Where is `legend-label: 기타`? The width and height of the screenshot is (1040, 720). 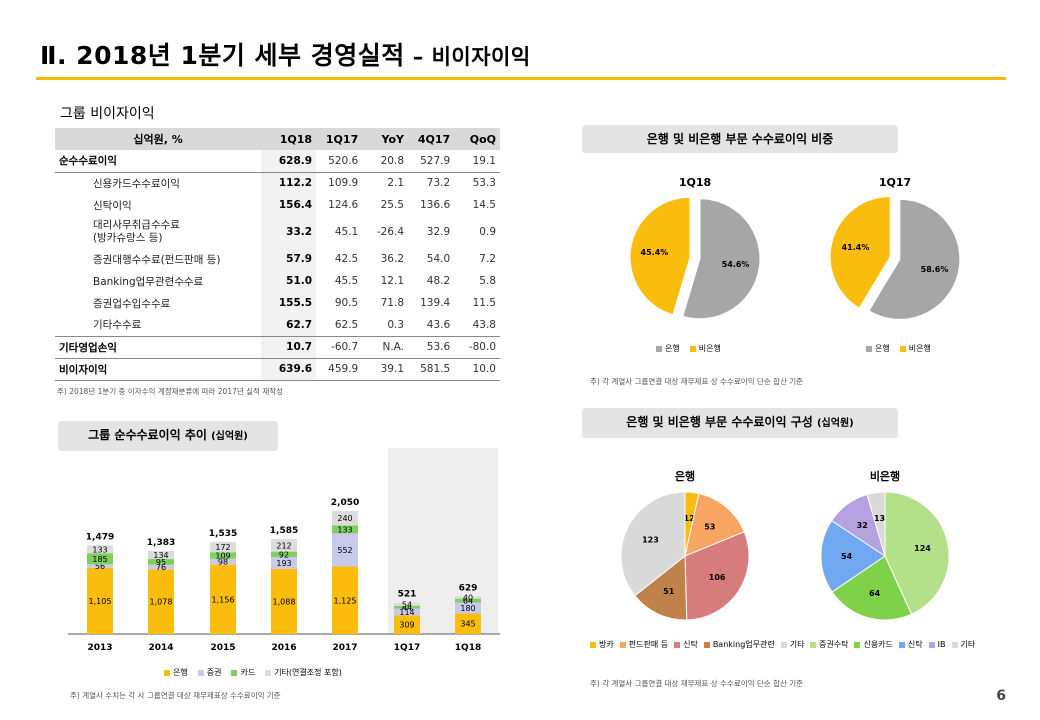
legend-label: 기타 is located at coordinates (968, 644).